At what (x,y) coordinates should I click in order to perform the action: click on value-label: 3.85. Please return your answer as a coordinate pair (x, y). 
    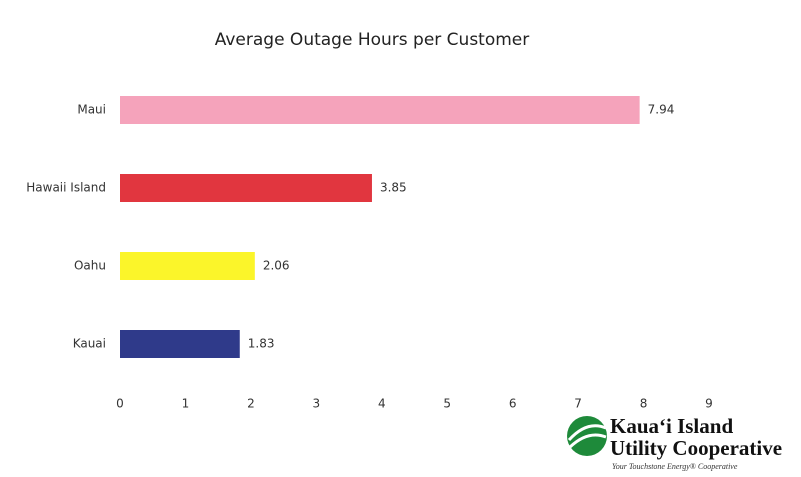
    Looking at the image, I should click on (393, 188).